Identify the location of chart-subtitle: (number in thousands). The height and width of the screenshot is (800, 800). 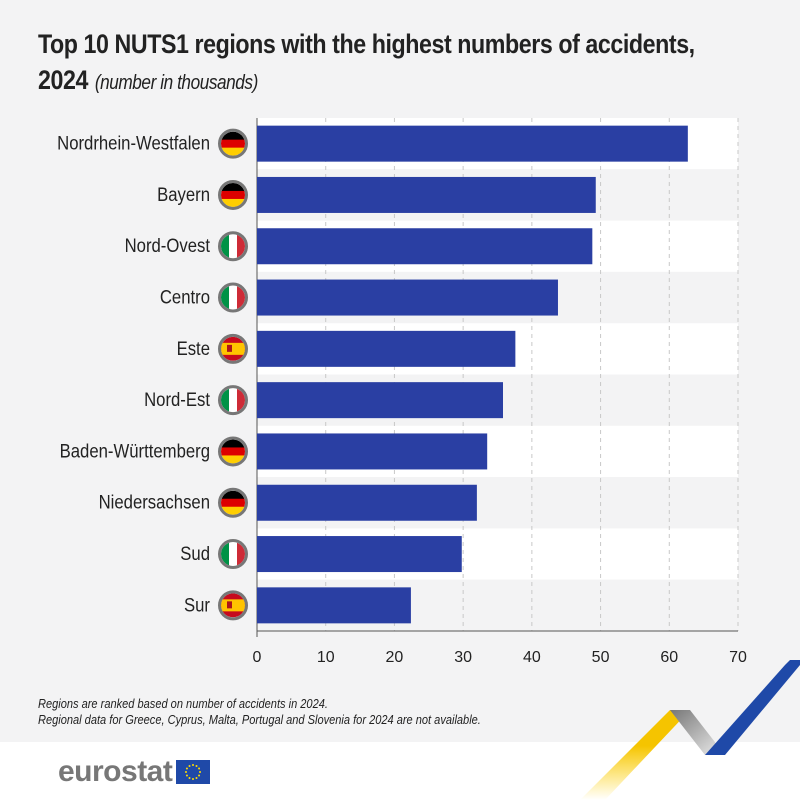
(176, 83).